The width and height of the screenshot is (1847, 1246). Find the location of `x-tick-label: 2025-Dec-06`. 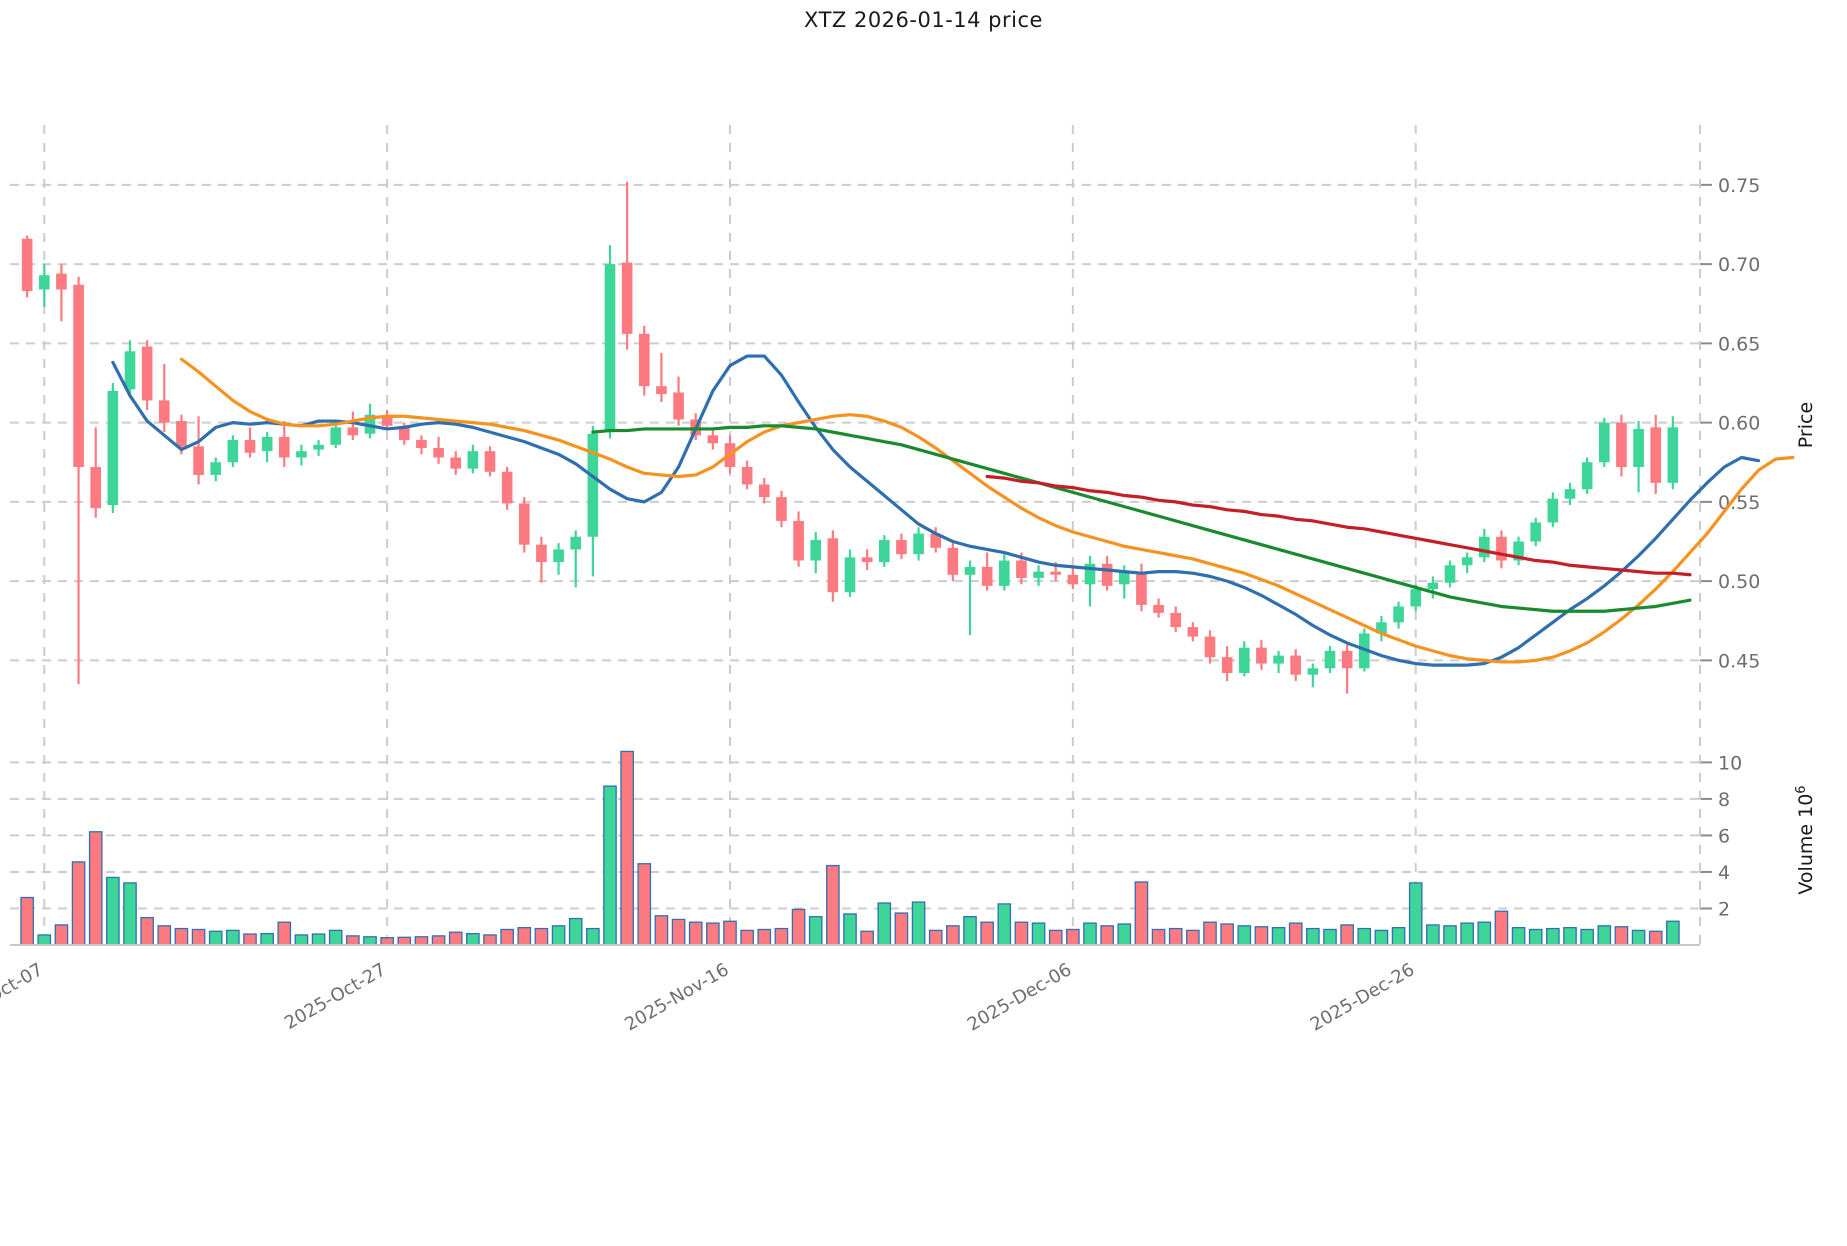

x-tick-label: 2025-Dec-06 is located at coordinates (1019, 997).